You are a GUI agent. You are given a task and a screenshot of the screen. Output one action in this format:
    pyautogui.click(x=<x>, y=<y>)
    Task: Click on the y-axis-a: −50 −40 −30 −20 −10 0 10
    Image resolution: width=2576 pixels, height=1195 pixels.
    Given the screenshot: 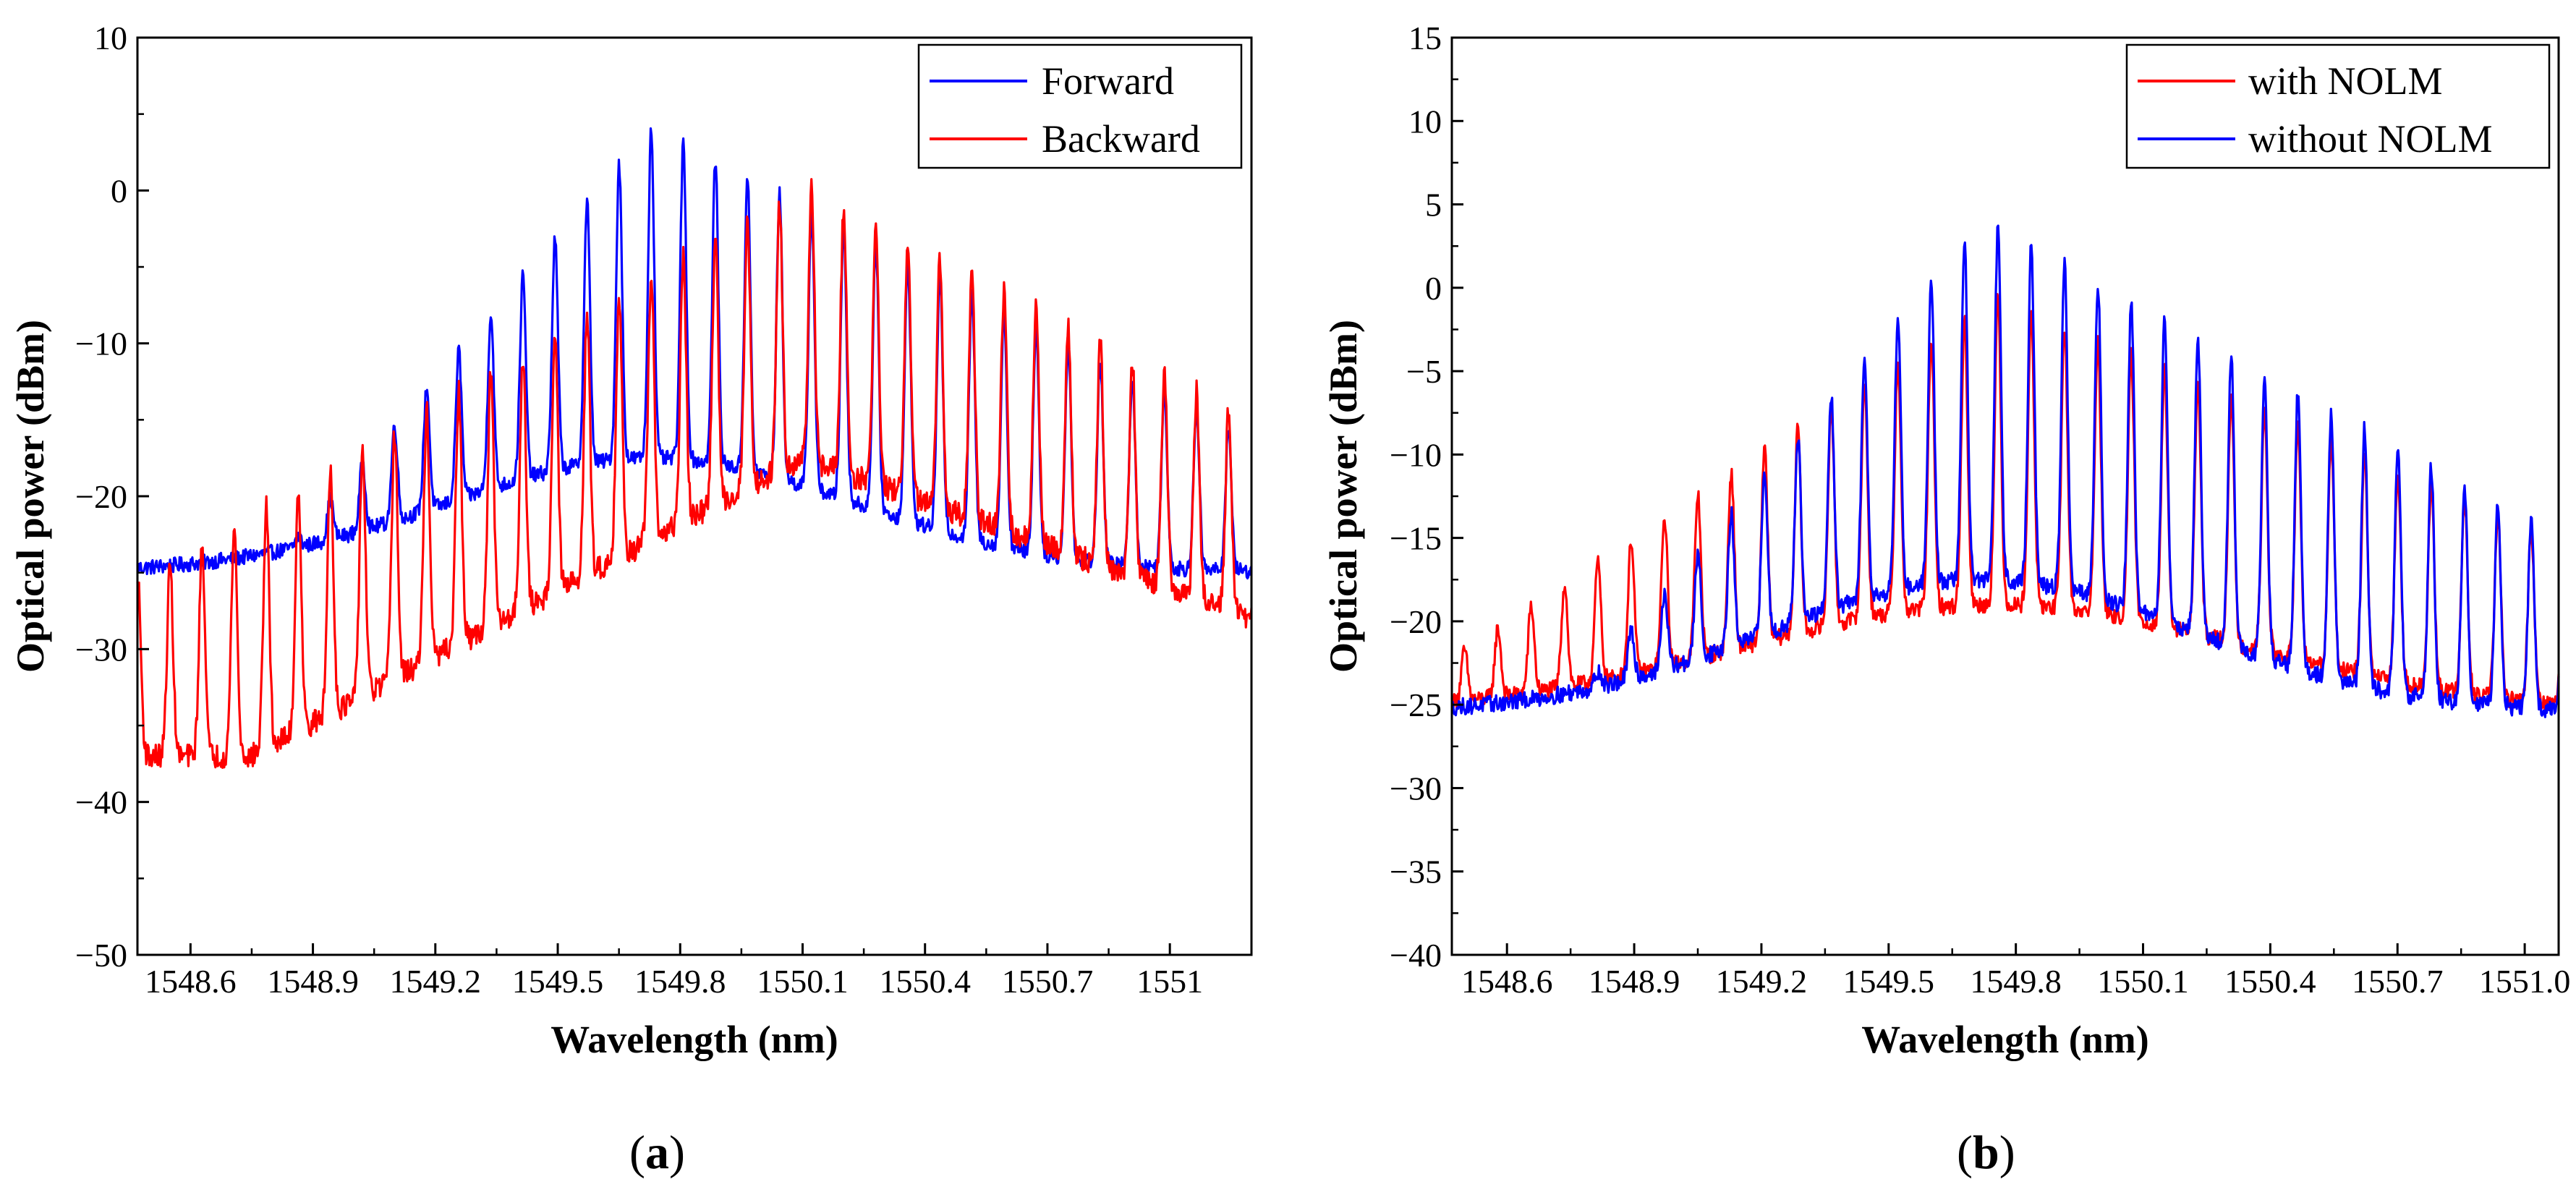 What is the action you would take?
    pyautogui.click(x=112, y=497)
    